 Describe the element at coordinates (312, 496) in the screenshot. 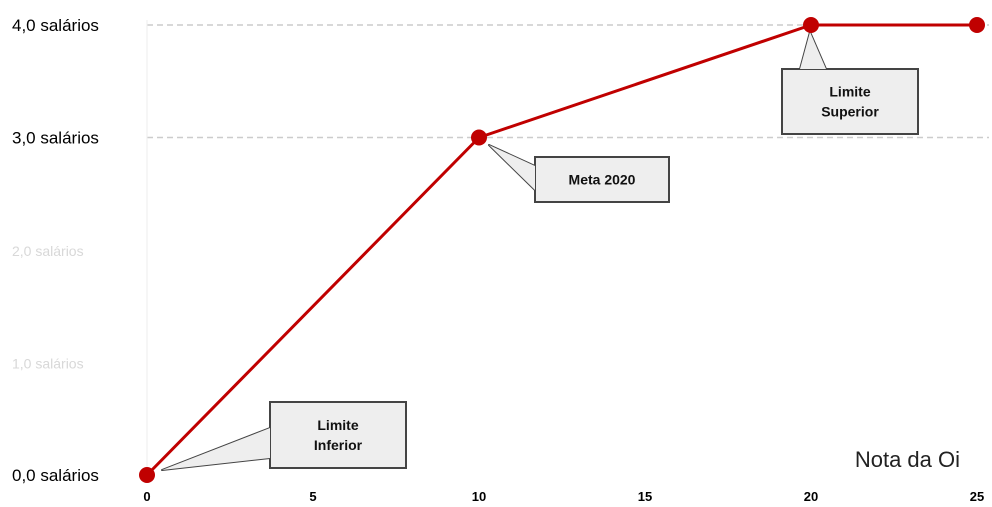

I see `x-tick-label: 5` at that location.